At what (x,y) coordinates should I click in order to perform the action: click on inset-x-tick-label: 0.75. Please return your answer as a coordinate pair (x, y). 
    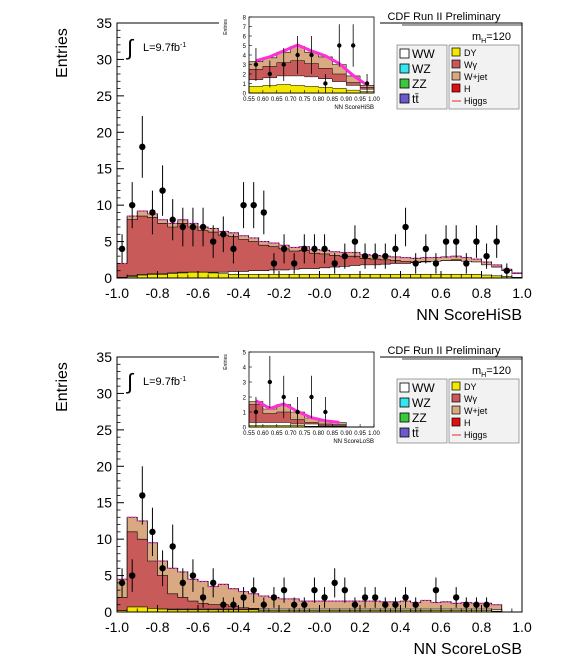
    Looking at the image, I should click on (305, 100).